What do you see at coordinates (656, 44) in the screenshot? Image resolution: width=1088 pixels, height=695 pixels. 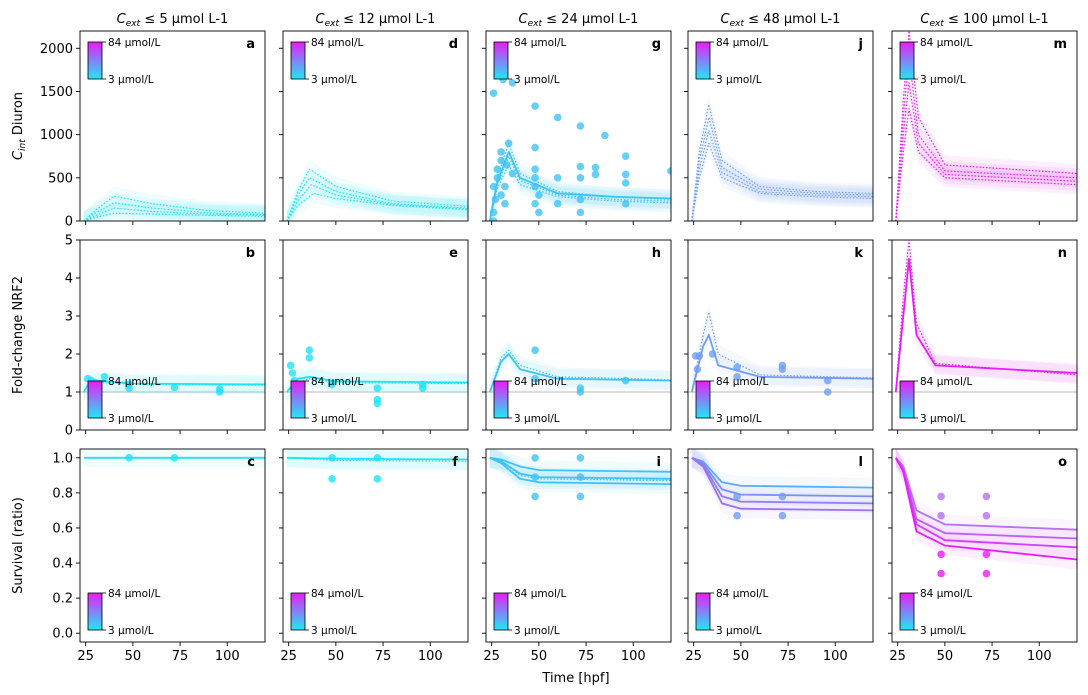 I see `panel-letter: g` at bounding box center [656, 44].